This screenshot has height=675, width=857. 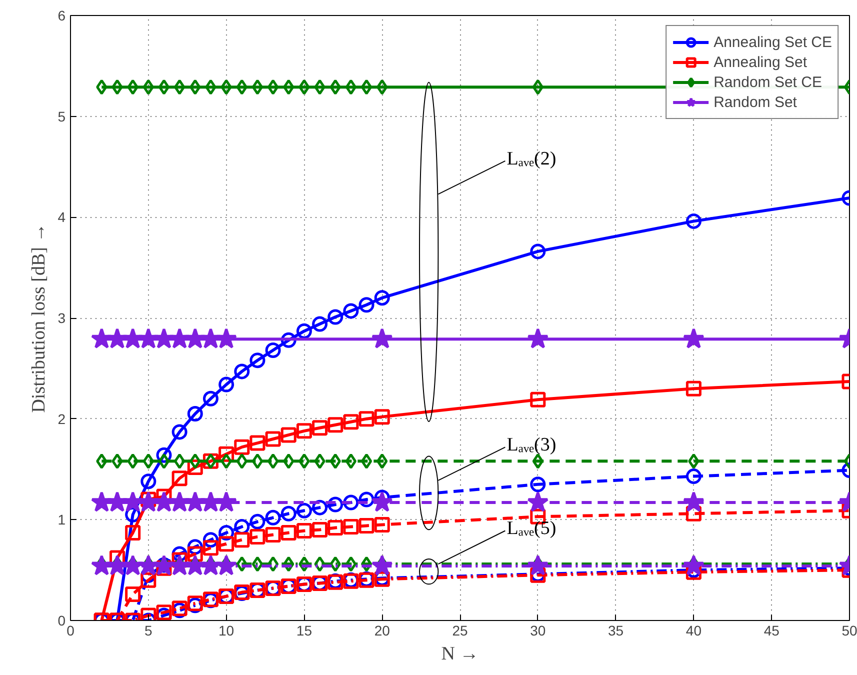 What do you see at coordinates (62, 116) in the screenshot?
I see `y-tick-label: 5` at bounding box center [62, 116].